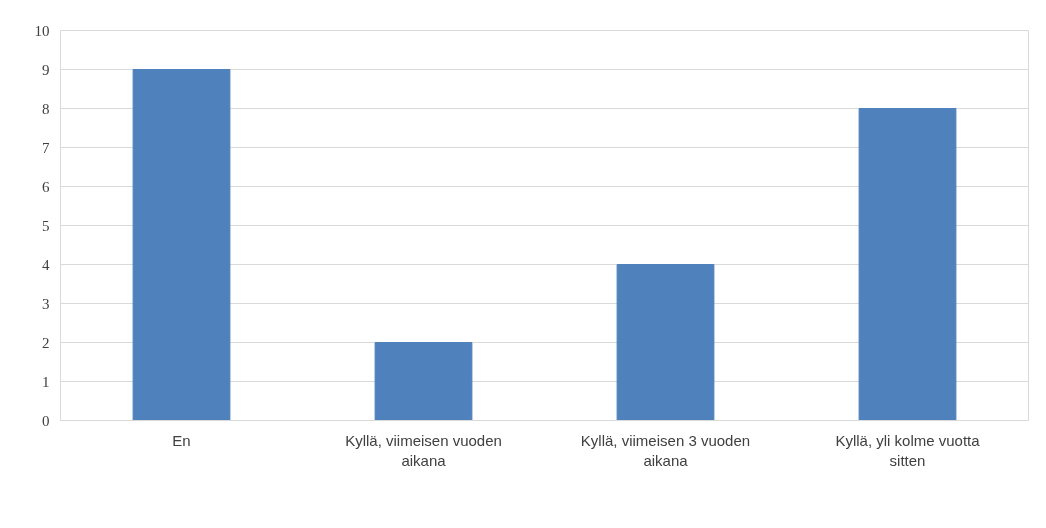 This screenshot has height=528, width=1046. What do you see at coordinates (46, 147) in the screenshot?
I see `y-tick-label: 7` at bounding box center [46, 147].